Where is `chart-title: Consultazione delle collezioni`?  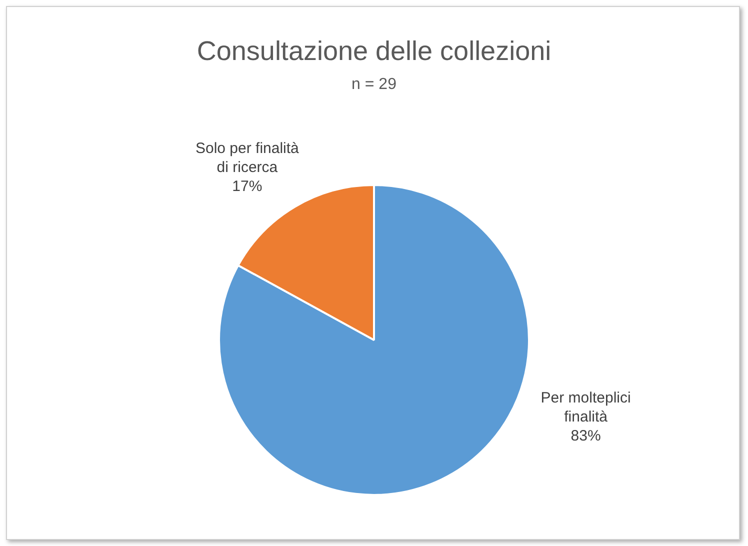
chart-title: Consultazione delle collezioni is located at coordinates (374, 51).